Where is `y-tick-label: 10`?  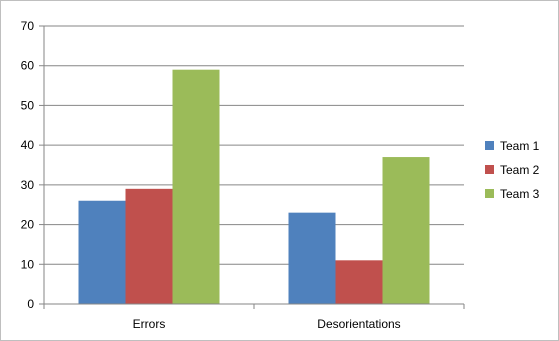 y-tick-label: 10 is located at coordinates (28, 264).